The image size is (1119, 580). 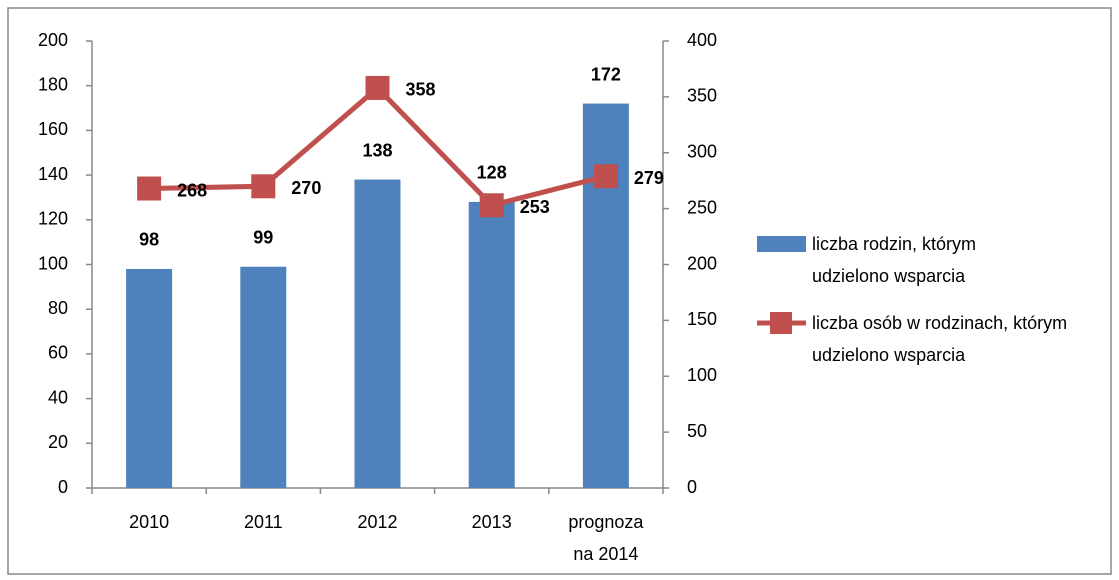 What do you see at coordinates (53, 263) in the screenshot?
I see `y-tick-label: 100` at bounding box center [53, 263].